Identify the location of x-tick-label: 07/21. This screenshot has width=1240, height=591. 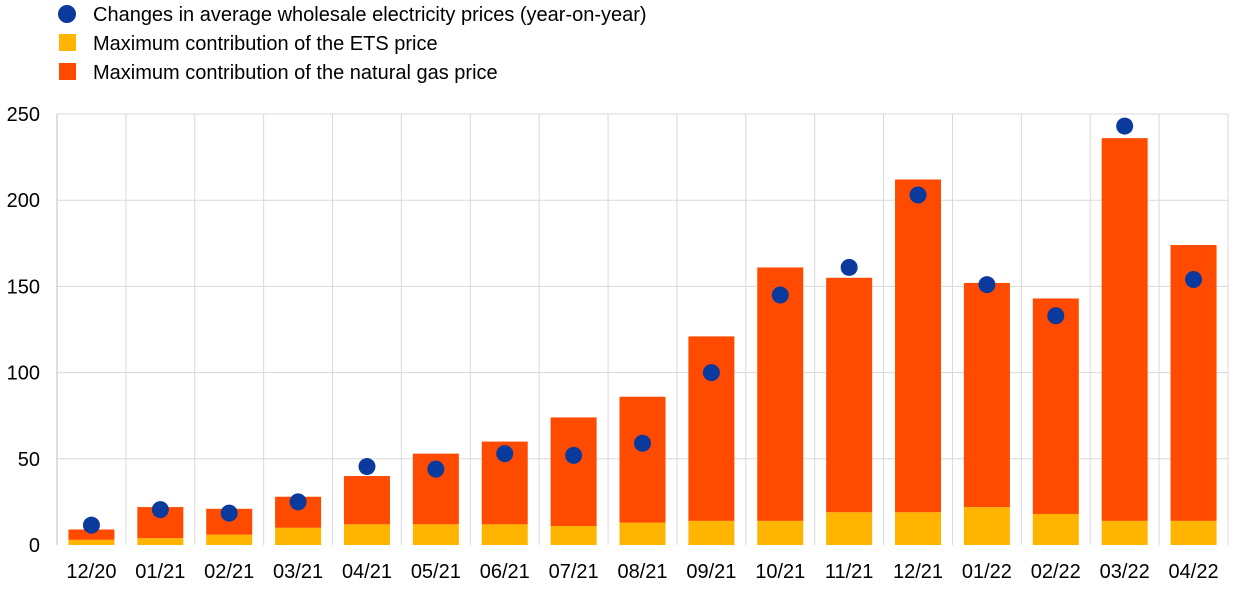
(574, 572).